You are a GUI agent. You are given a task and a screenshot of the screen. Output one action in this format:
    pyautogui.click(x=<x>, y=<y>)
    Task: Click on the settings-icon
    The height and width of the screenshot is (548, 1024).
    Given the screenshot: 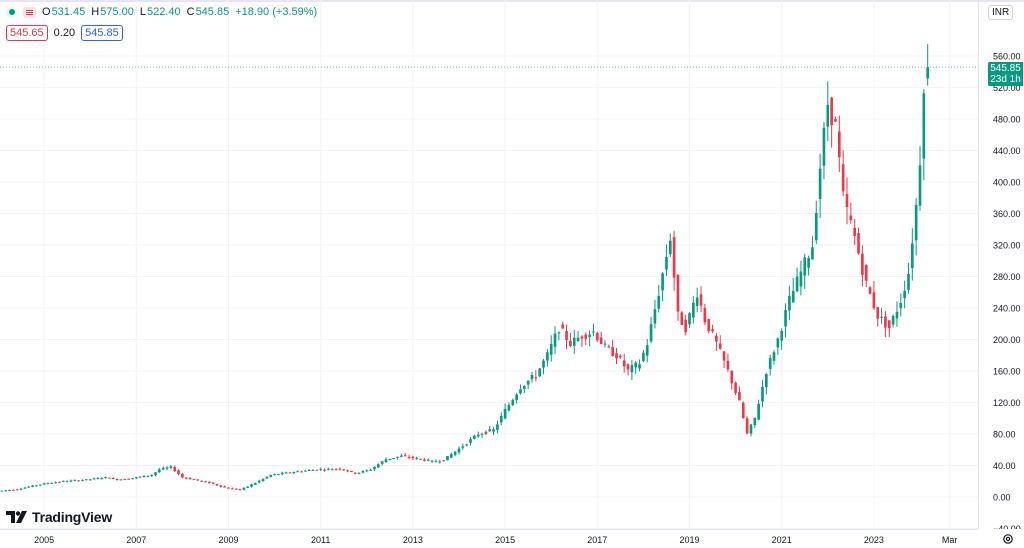 What is the action you would take?
    pyautogui.click(x=1008, y=539)
    